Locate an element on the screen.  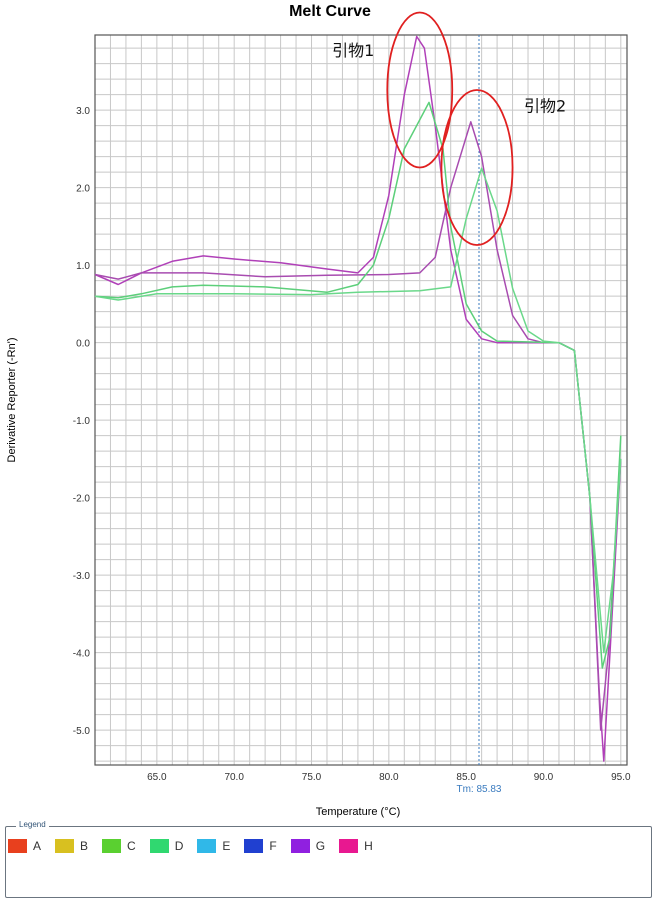
legend-label: F is located at coordinates (273, 846).